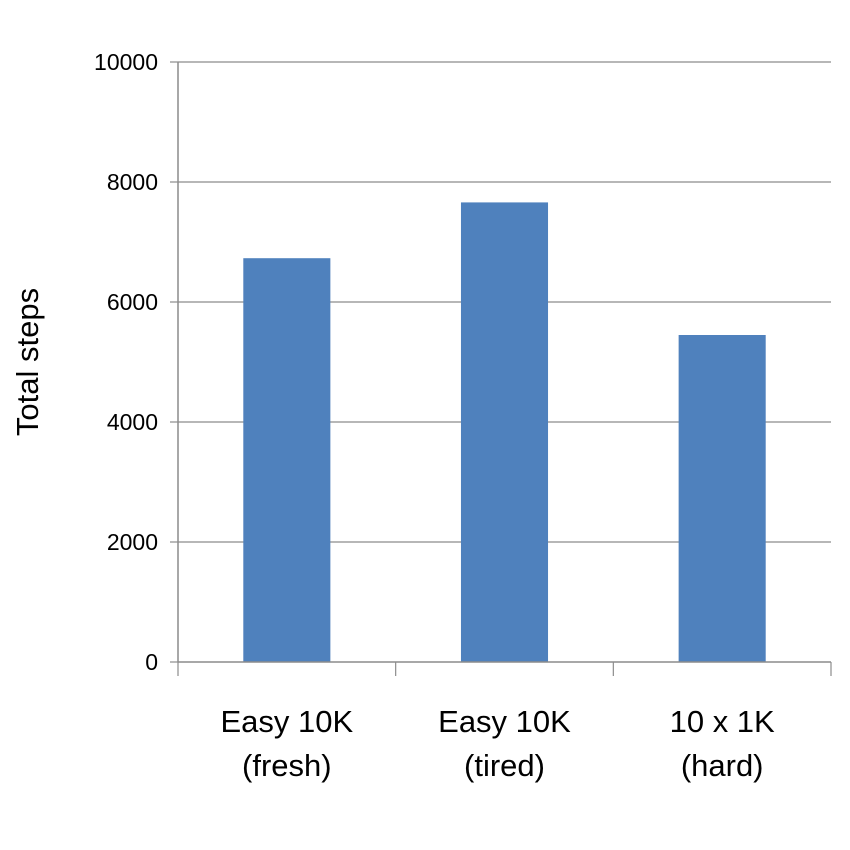 This screenshot has height=850, width=850. What do you see at coordinates (132, 302) in the screenshot?
I see `y-tick-label: 6000` at bounding box center [132, 302].